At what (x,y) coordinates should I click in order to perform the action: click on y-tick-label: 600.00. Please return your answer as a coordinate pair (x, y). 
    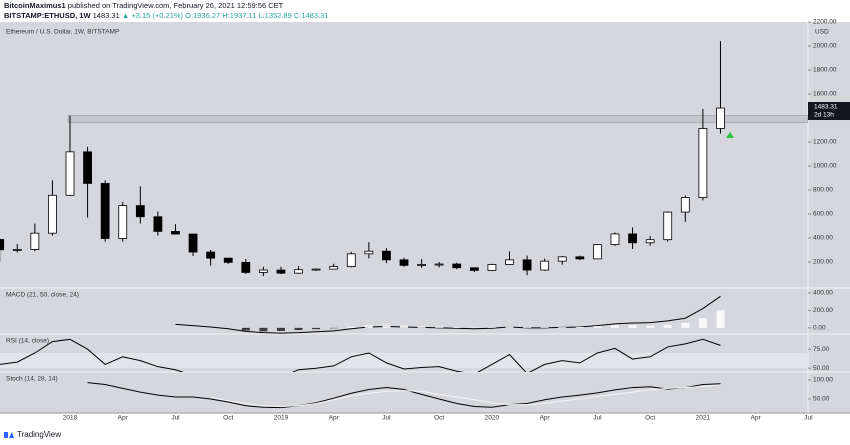
    Looking at the image, I should click on (823, 214).